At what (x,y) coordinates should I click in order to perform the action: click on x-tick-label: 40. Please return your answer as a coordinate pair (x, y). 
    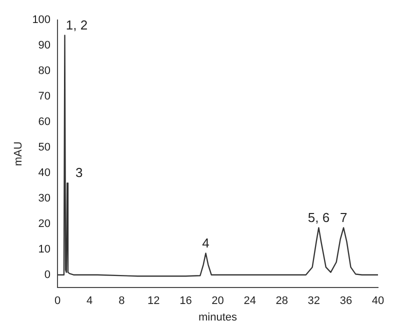
    Looking at the image, I should click on (378, 301).